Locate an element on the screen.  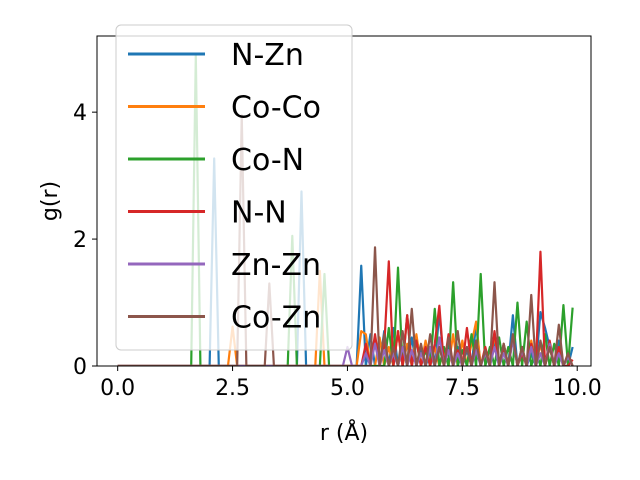
legend-label-co-n: Co-N is located at coordinates (267, 160).